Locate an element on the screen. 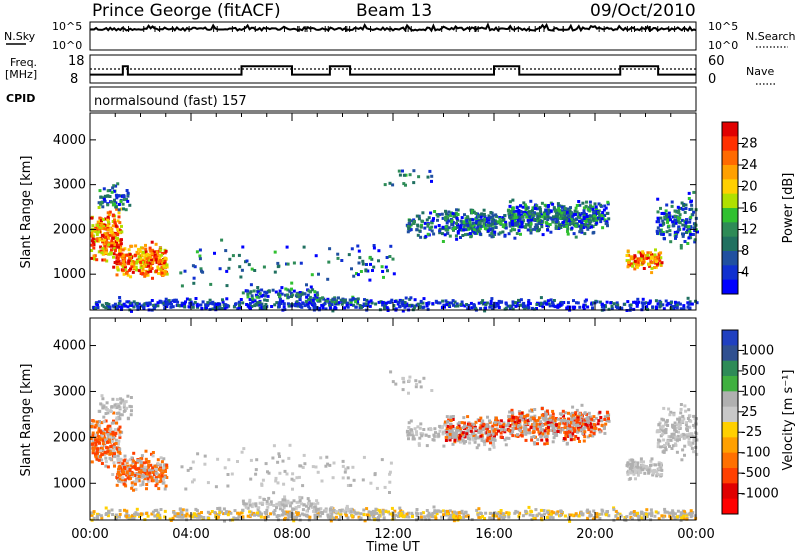 This screenshot has width=800, height=554. colorbar-swatch is located at coordinates (730, 258).